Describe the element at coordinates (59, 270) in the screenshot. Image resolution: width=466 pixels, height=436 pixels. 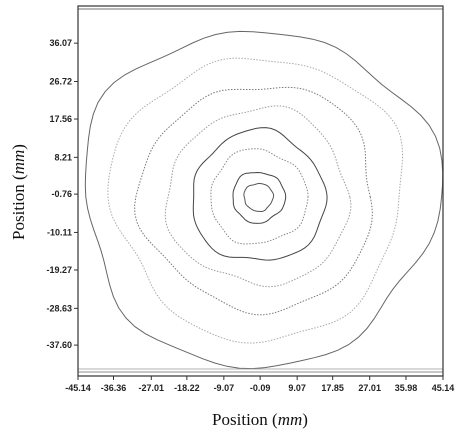
I see `y-tick-label: -19.27` at that location.